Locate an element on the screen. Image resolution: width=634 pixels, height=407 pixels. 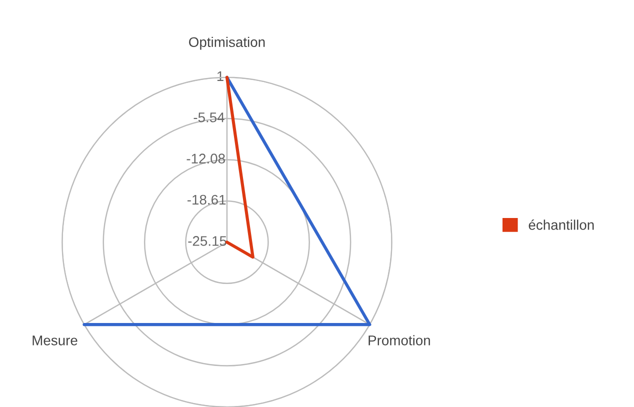
y-tick-label: -5.54 is located at coordinates (209, 117).